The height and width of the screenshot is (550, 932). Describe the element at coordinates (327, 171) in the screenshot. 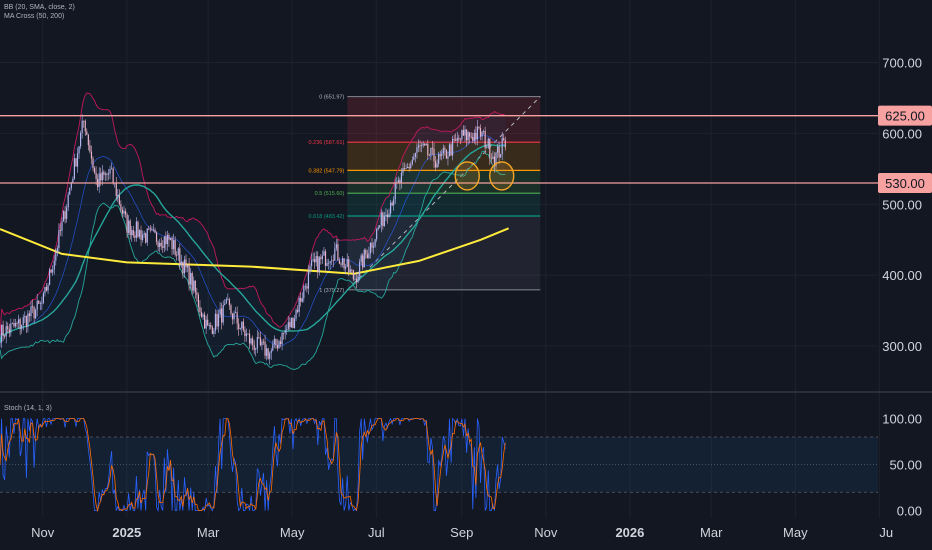

I see `fib-level-label: 0.382 (547.79)` at that location.